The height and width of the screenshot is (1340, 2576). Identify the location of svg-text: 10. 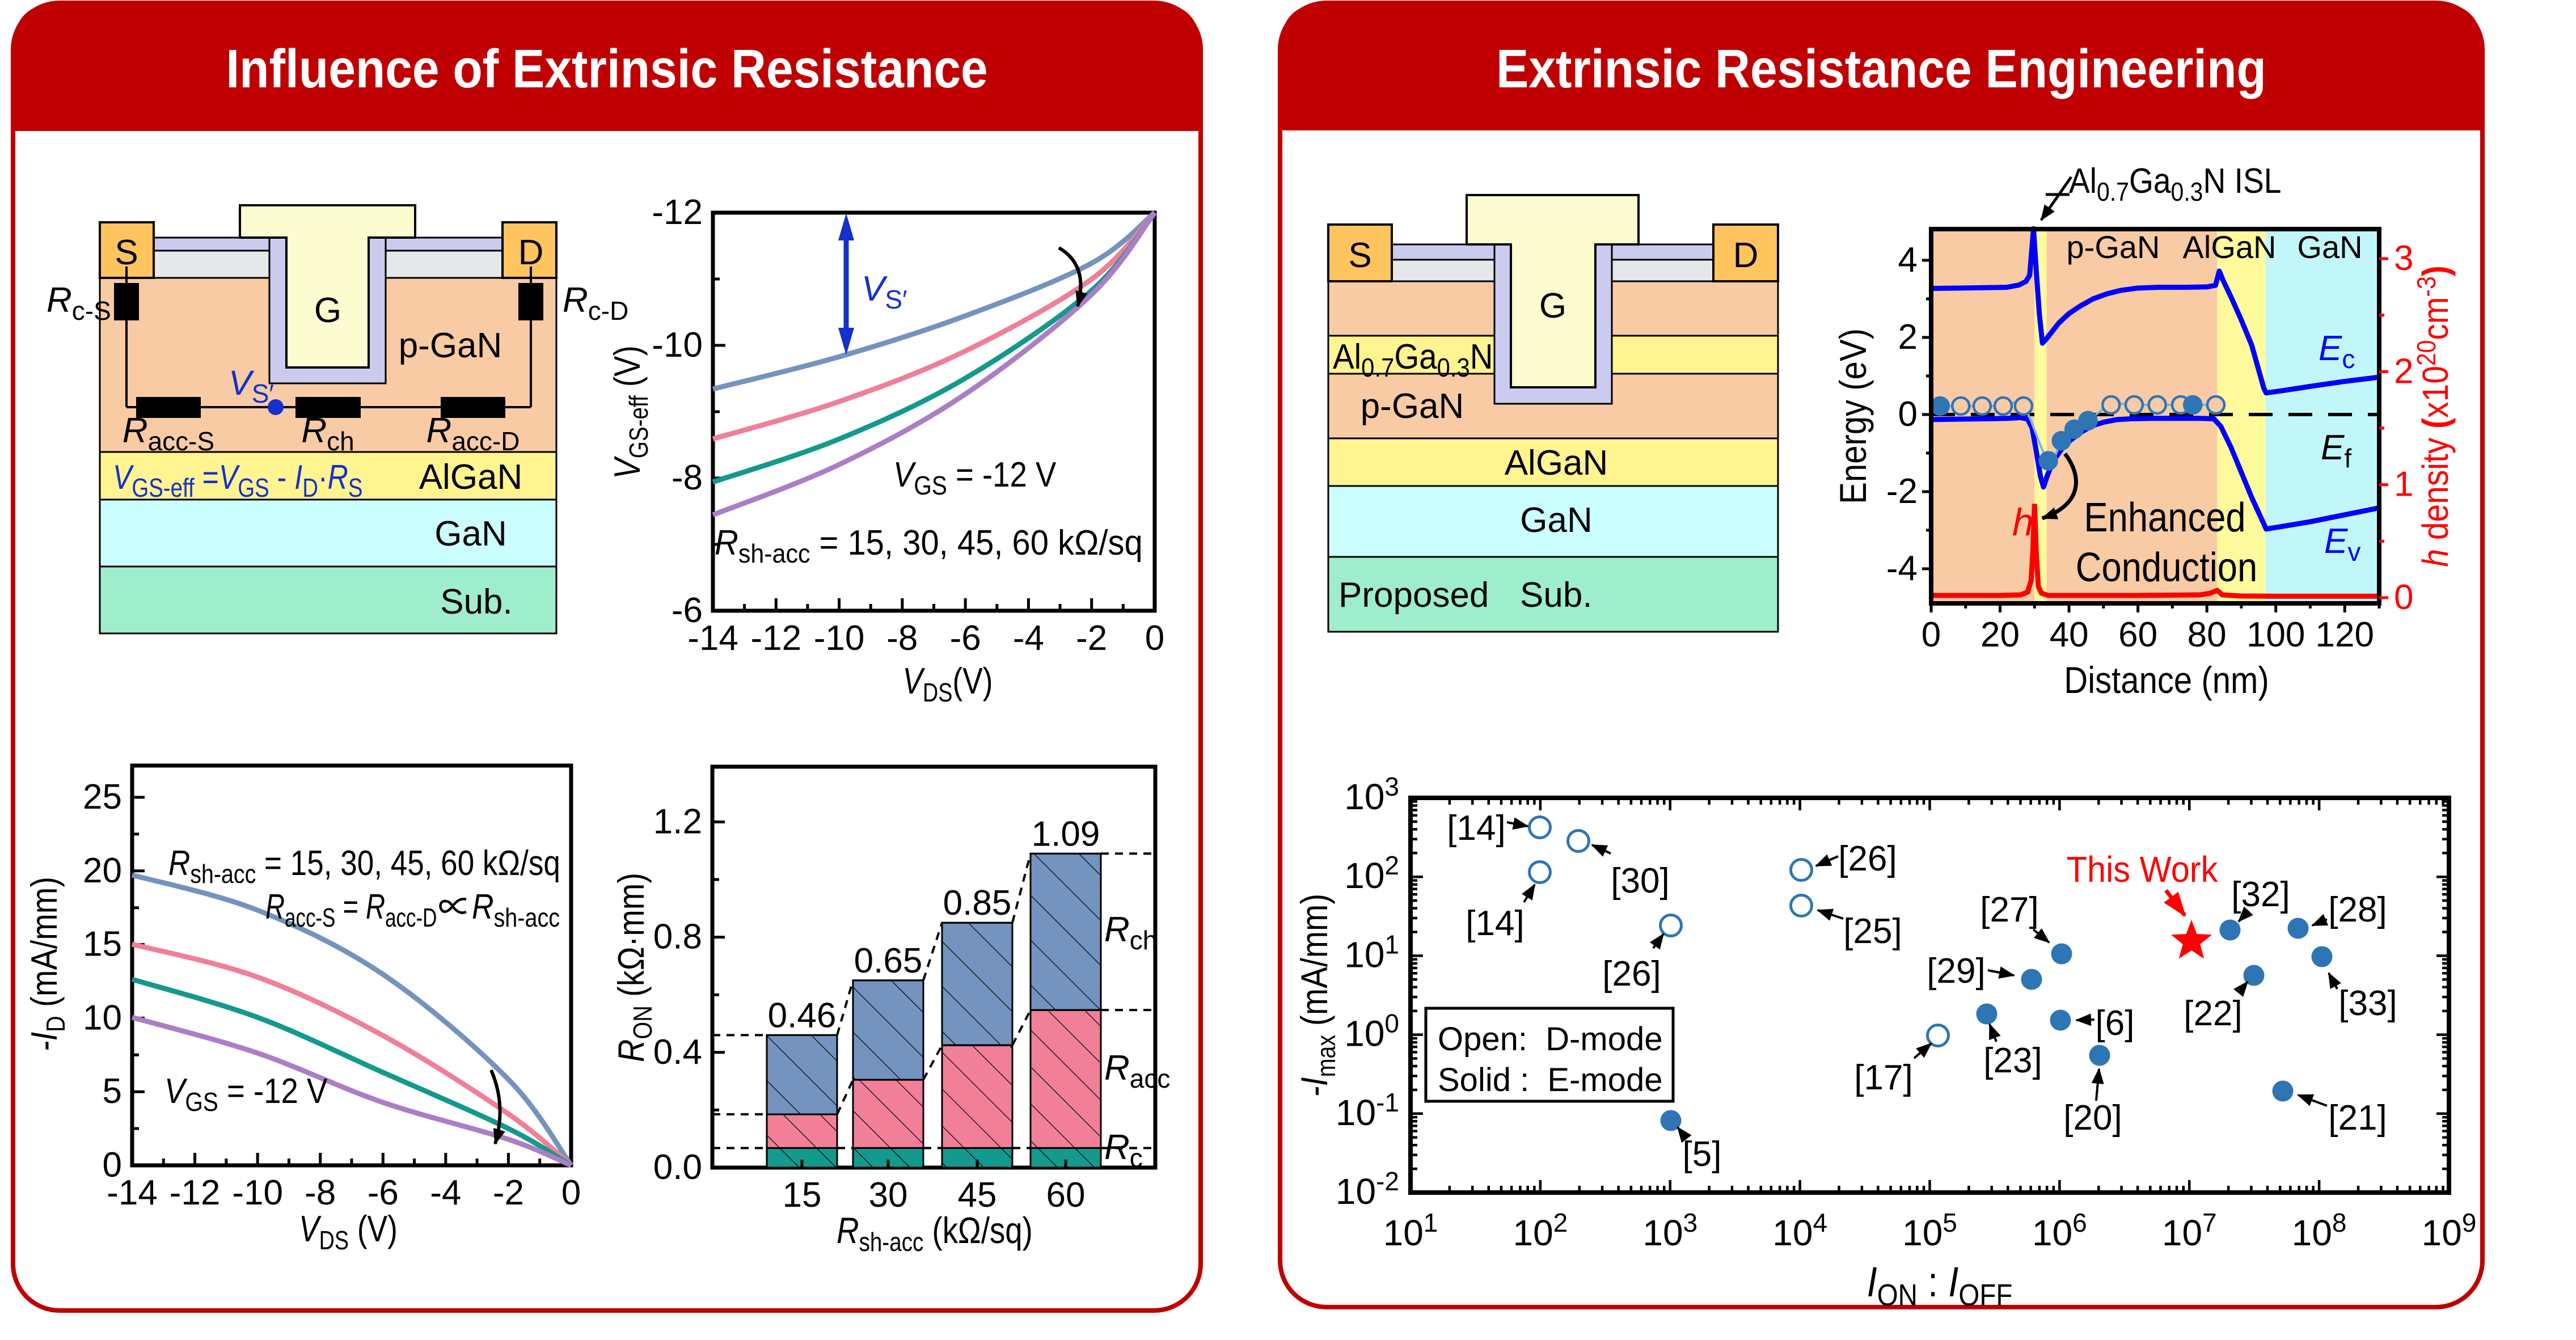
(102, 1017).